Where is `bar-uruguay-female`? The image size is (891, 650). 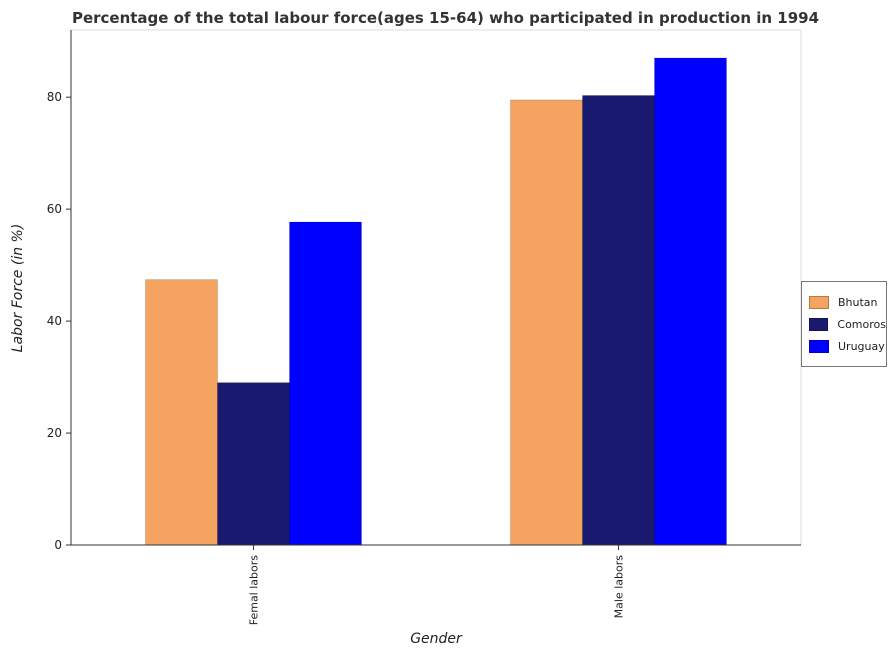 bar-uruguay-female is located at coordinates (325, 383).